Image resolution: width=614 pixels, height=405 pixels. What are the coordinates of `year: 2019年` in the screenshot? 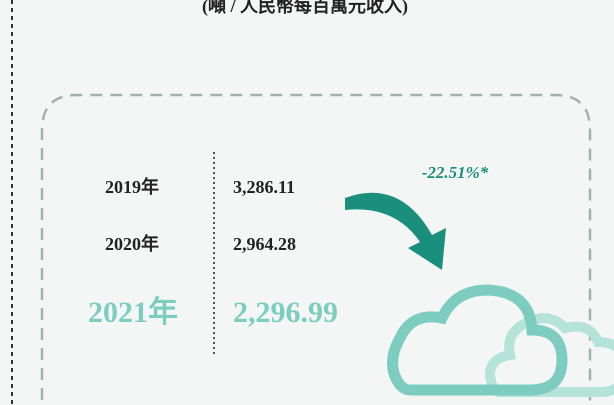 It's located at (132, 186).